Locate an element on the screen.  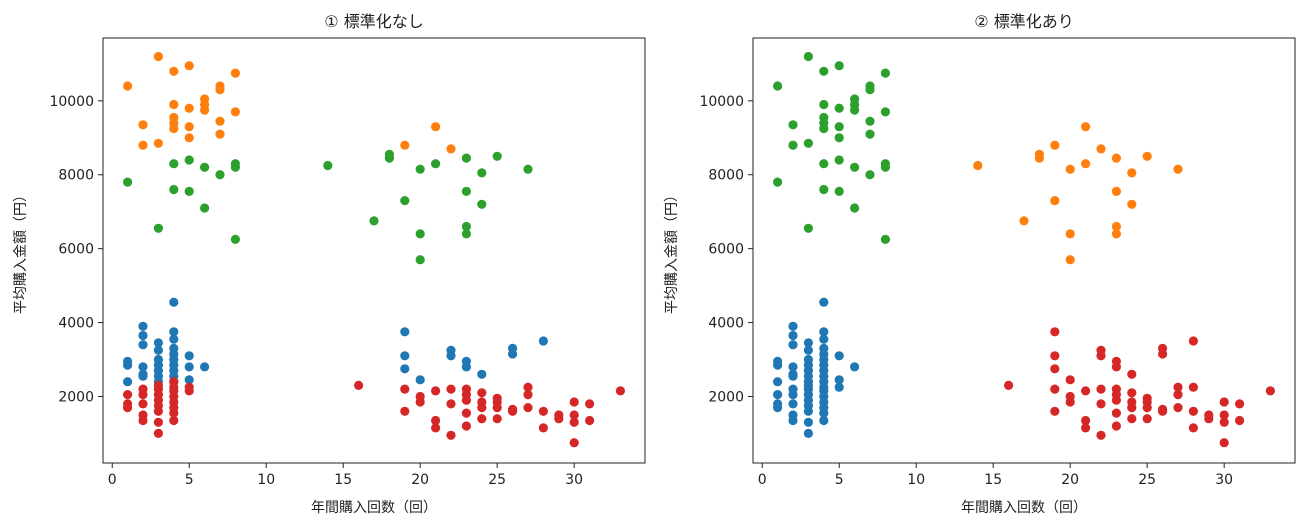
x-tick-label: 15 is located at coordinates (343, 480).